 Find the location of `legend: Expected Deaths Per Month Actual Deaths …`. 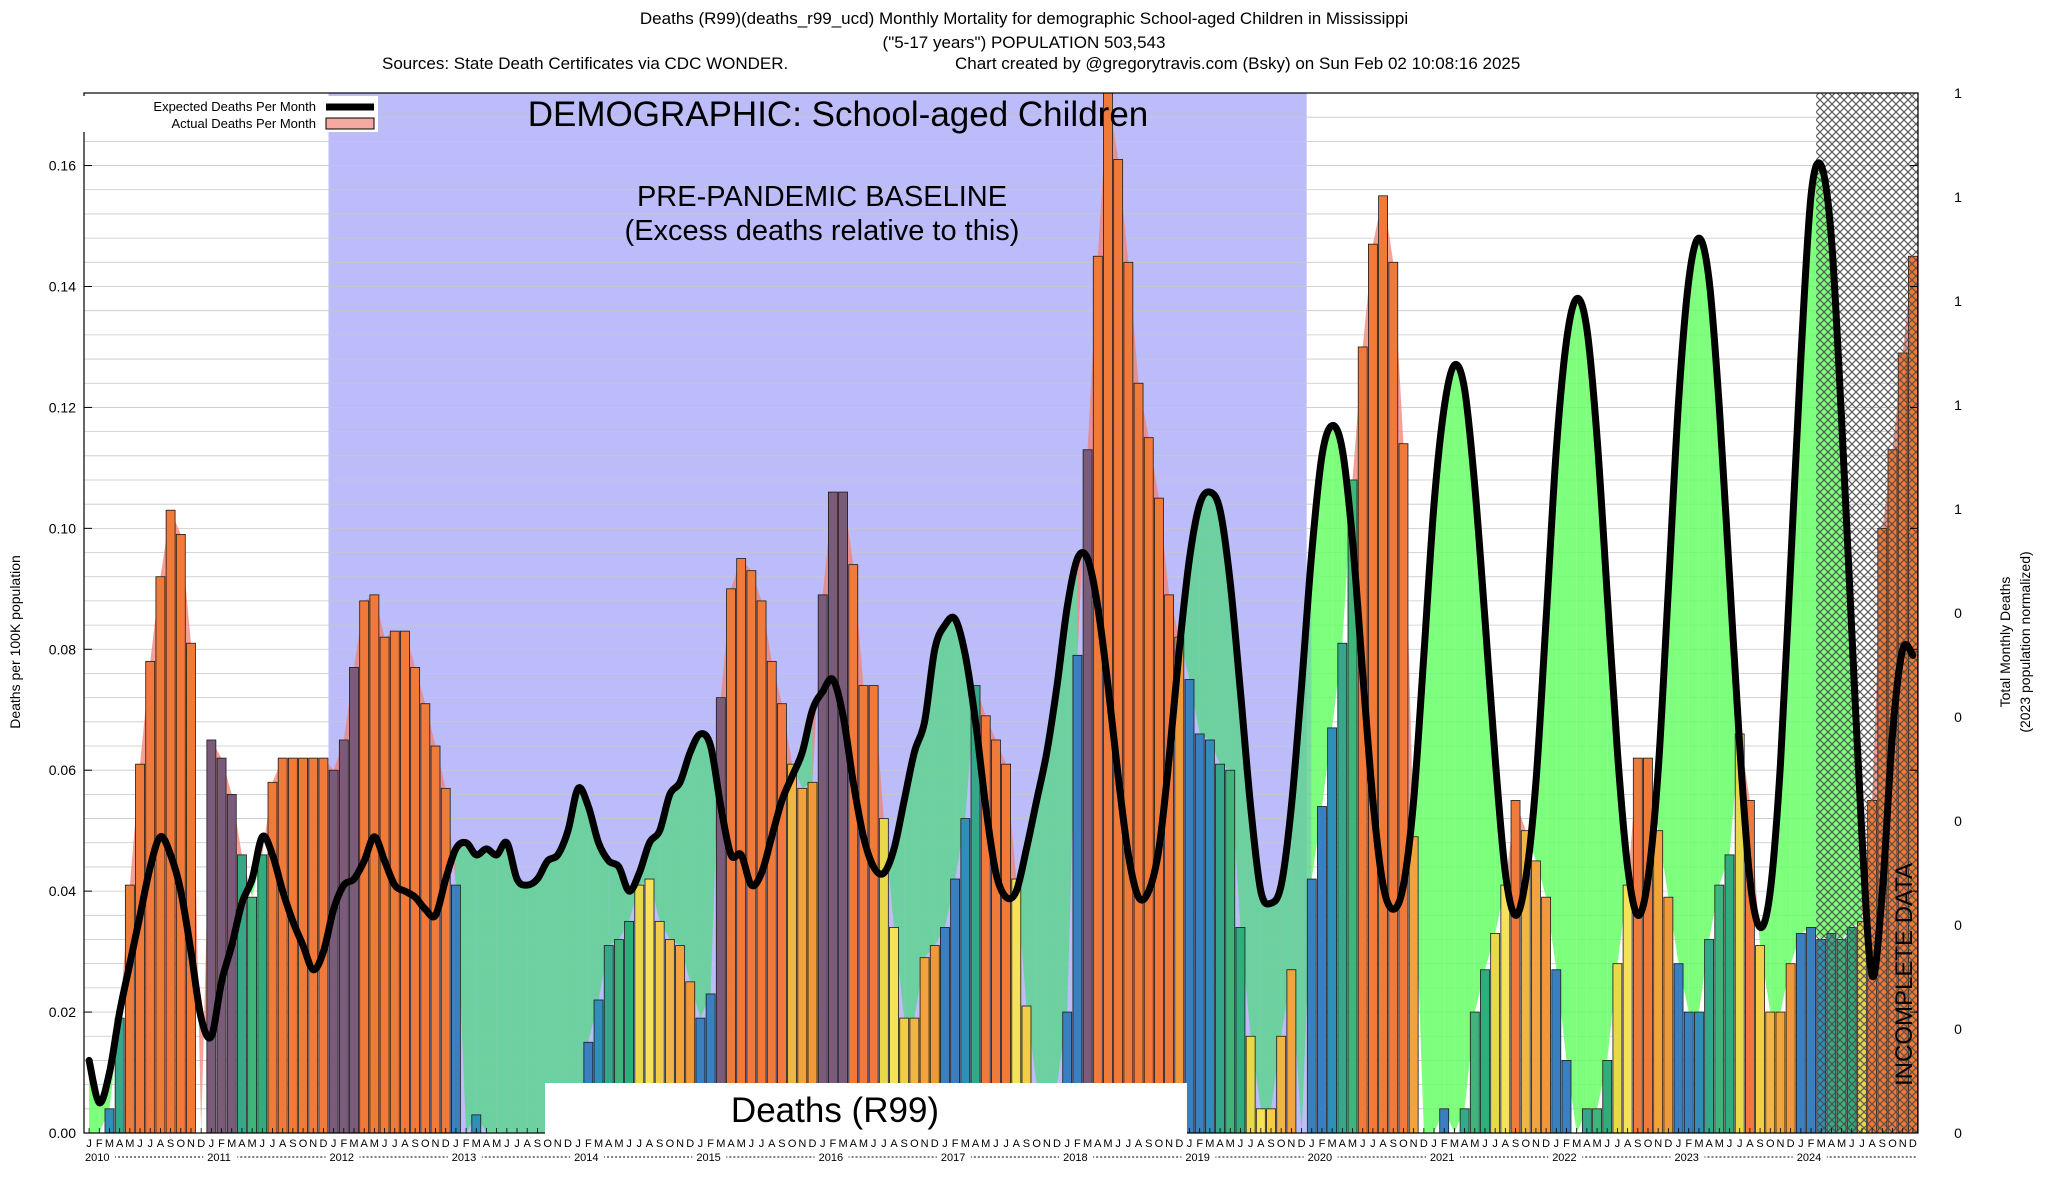

legend: Expected Deaths Per Month Actual Deaths … is located at coordinates (229, 114).